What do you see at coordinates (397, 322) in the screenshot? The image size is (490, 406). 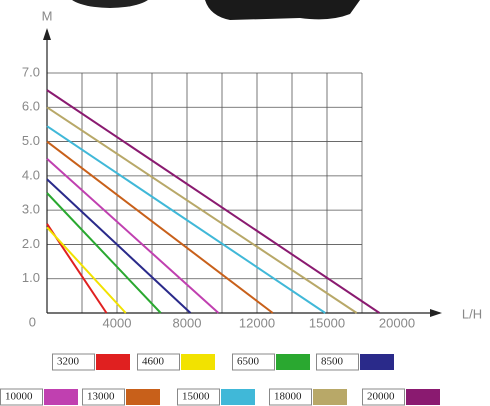 I see `x-tick-label: 20000` at bounding box center [397, 322].